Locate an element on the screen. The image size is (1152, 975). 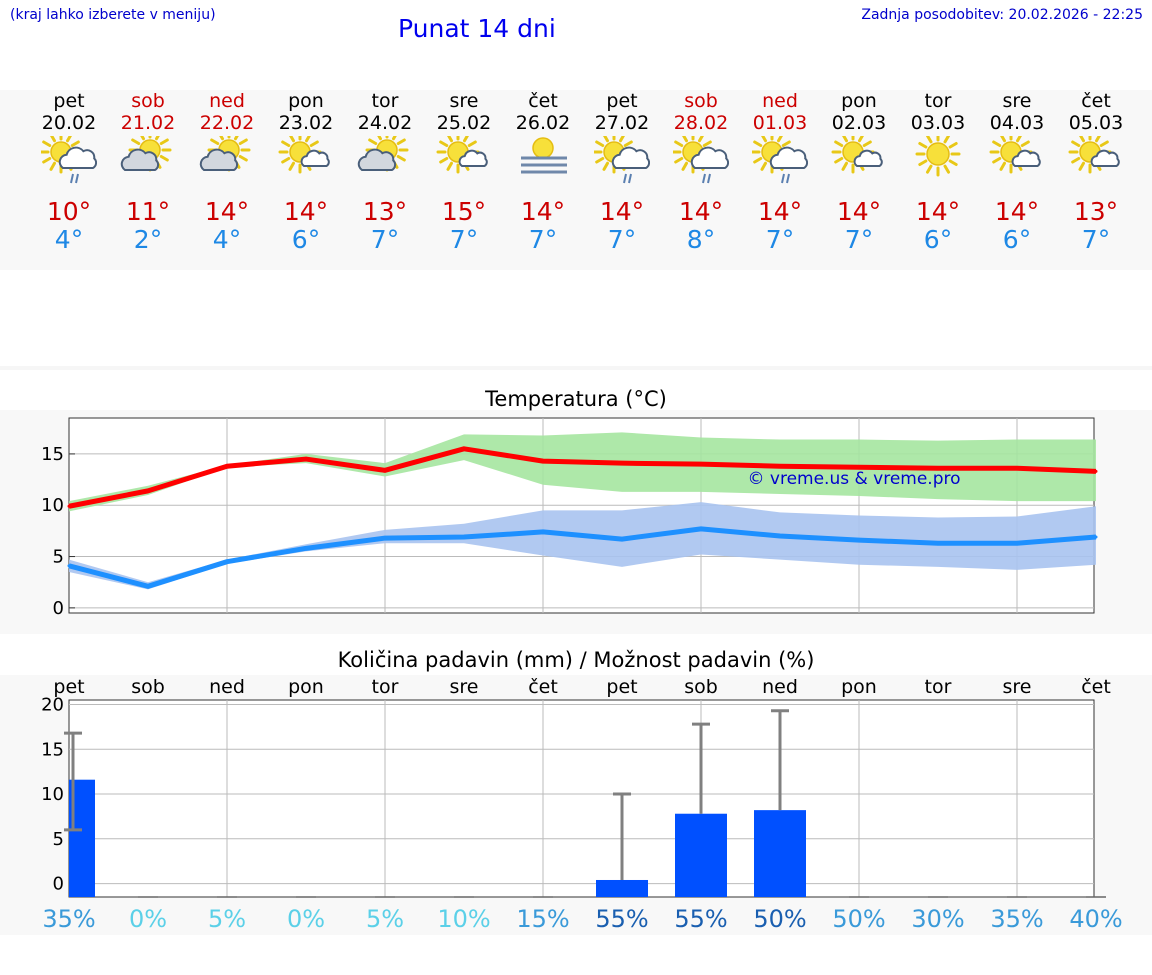
precipitation-probability: 40% is located at coordinates (1095, 919).